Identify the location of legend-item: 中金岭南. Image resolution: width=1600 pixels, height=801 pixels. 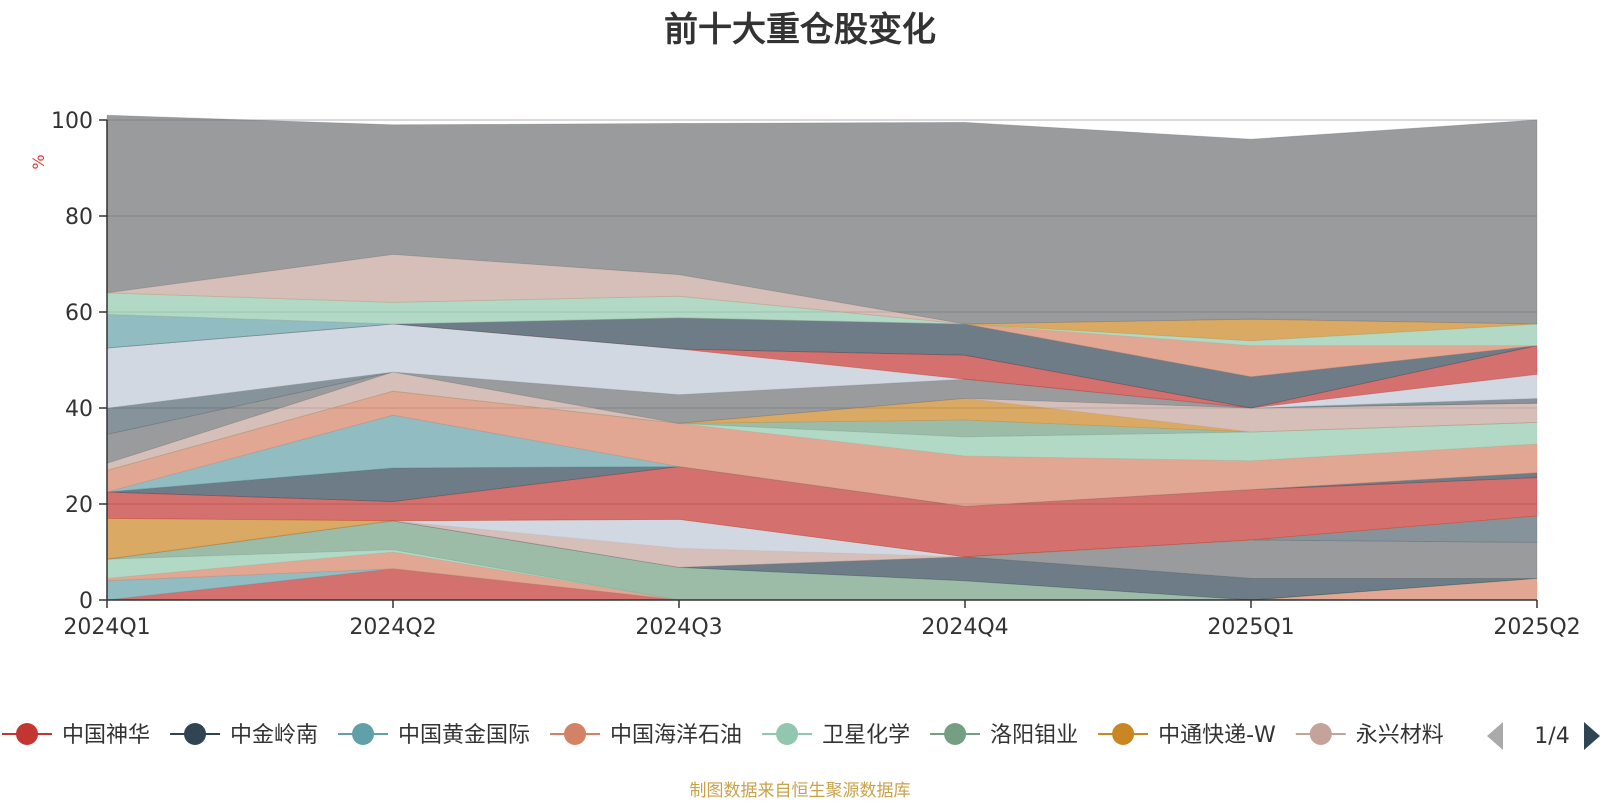
(244, 735).